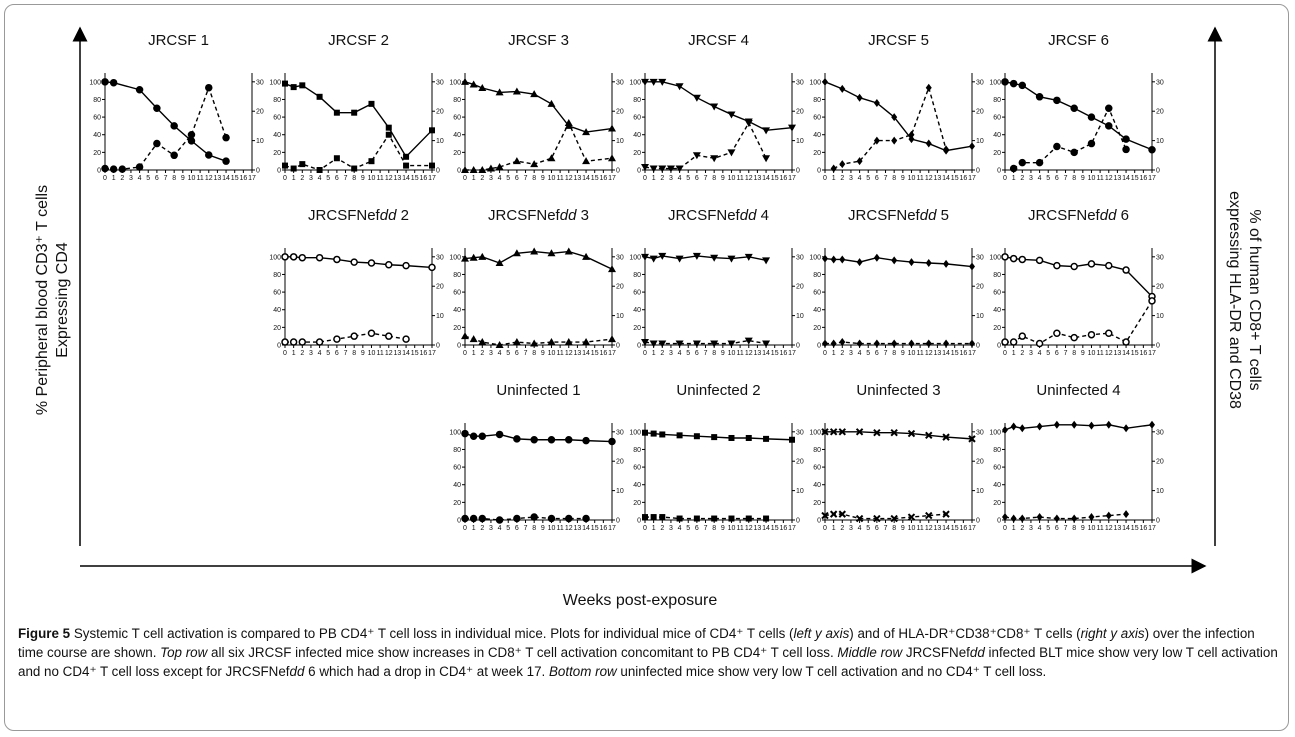 This screenshot has height=737, width=1295. I want to click on text-segment: Bottom row, so click(582, 671).